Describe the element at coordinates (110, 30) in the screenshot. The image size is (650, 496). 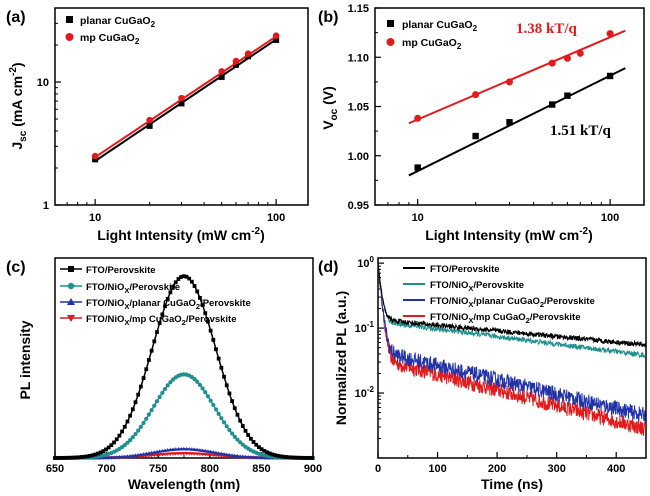
I see `panel-a-legend: planar CuGaO2 mp CuGaO2` at that location.